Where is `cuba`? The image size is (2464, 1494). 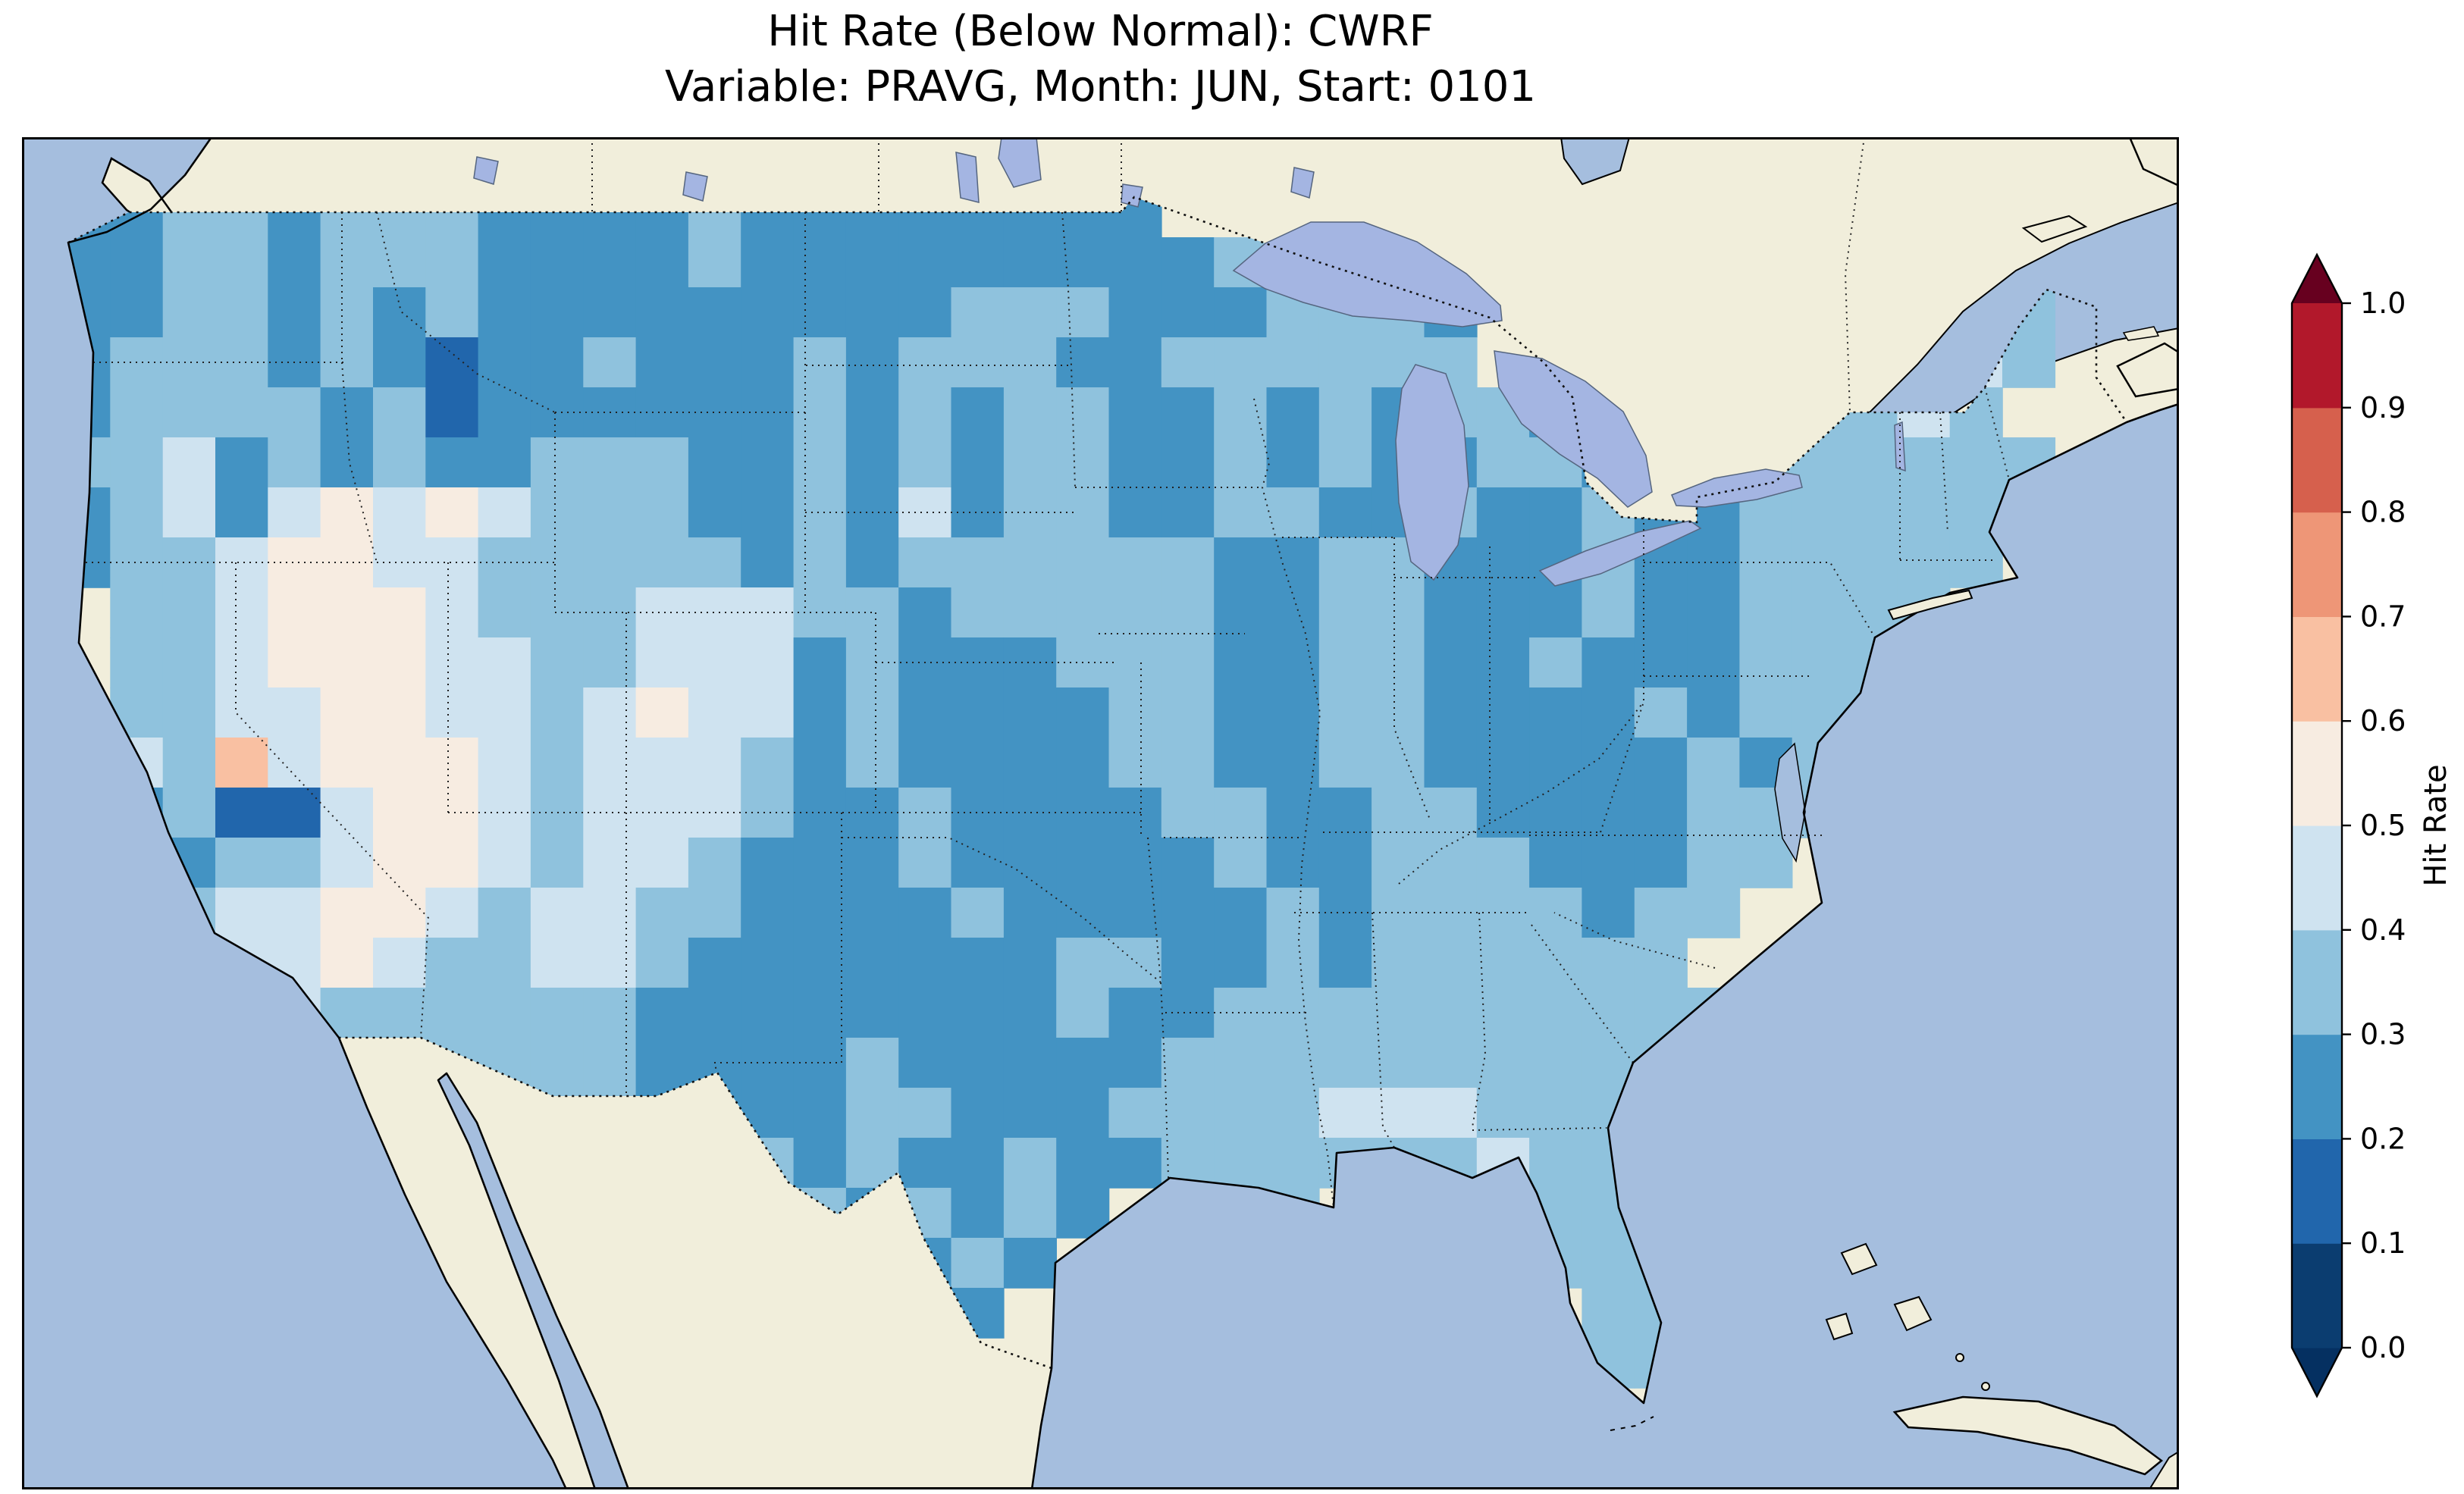 cuba is located at coordinates (2028, 1435).